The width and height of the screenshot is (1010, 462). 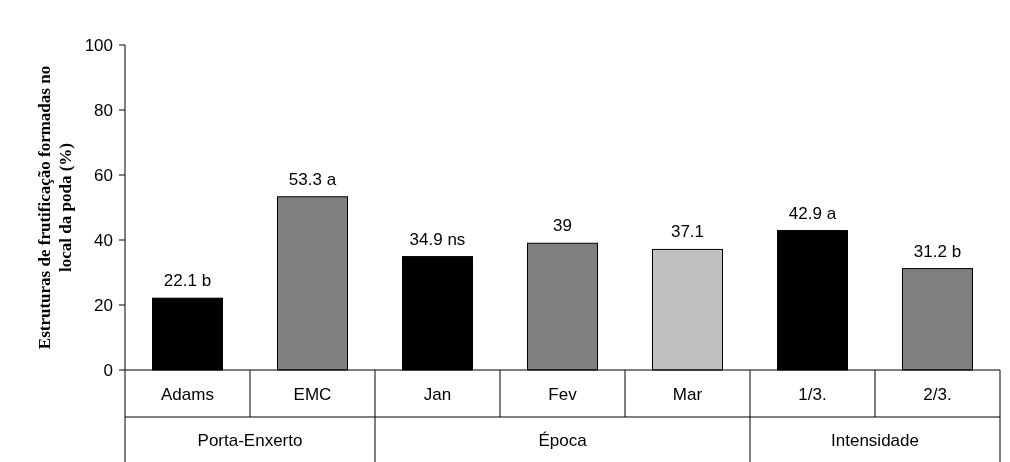 I want to click on data-label: 53.3 a, so click(x=312, y=179).